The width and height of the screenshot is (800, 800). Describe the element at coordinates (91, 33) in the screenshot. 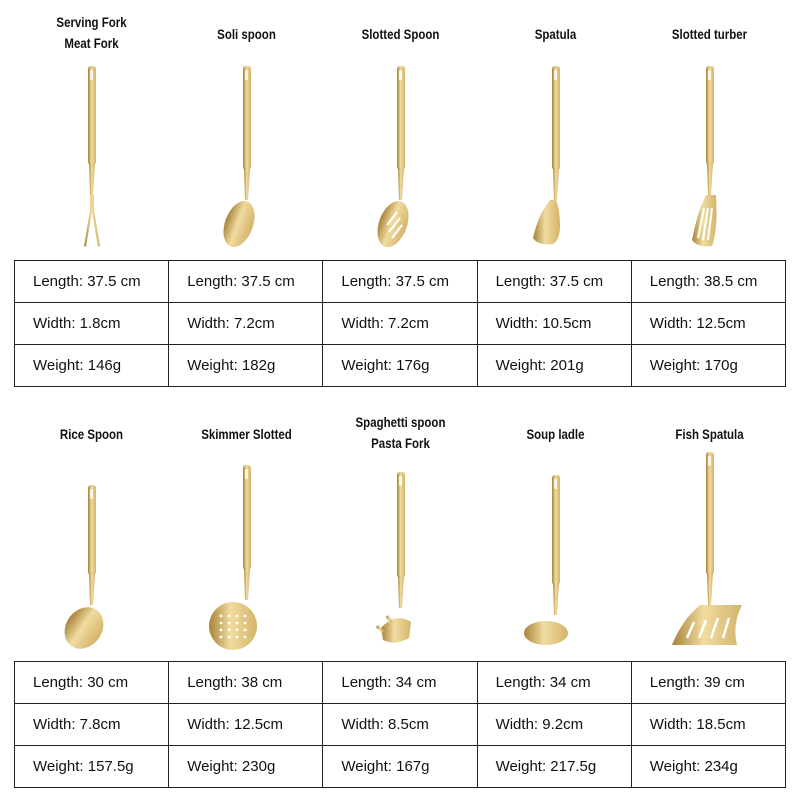

I see `utensil-title: Serving Fork Meat Fork` at that location.